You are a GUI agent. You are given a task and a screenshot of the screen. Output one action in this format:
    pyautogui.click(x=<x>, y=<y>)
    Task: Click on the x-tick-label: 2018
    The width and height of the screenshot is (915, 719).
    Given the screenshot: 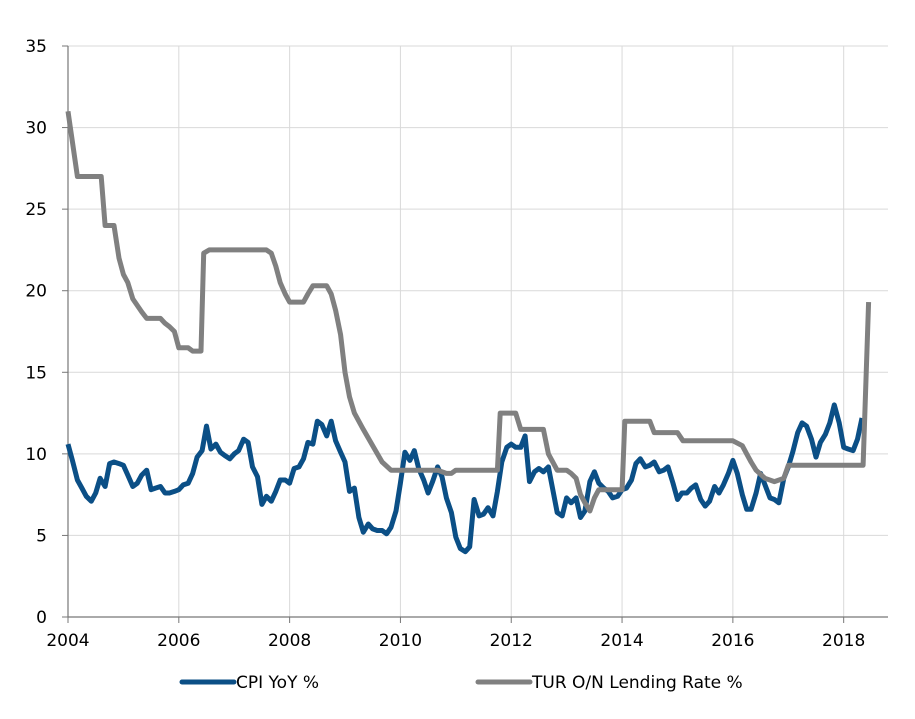 What is the action you would take?
    pyautogui.click(x=843, y=641)
    